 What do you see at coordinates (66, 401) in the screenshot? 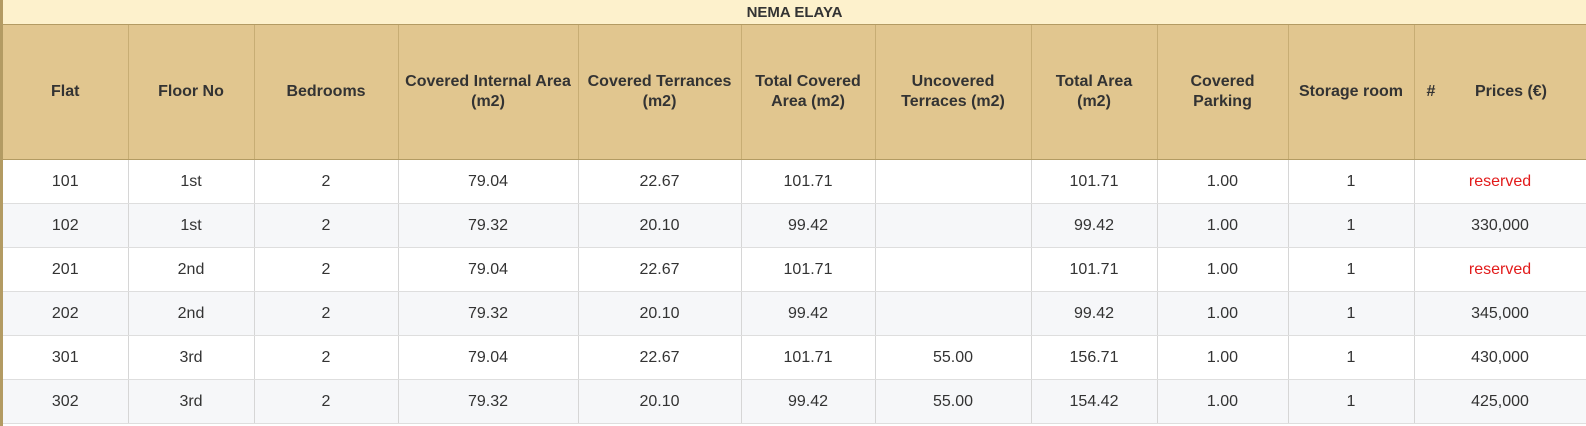
I see `cell-flat: 302` at bounding box center [66, 401].